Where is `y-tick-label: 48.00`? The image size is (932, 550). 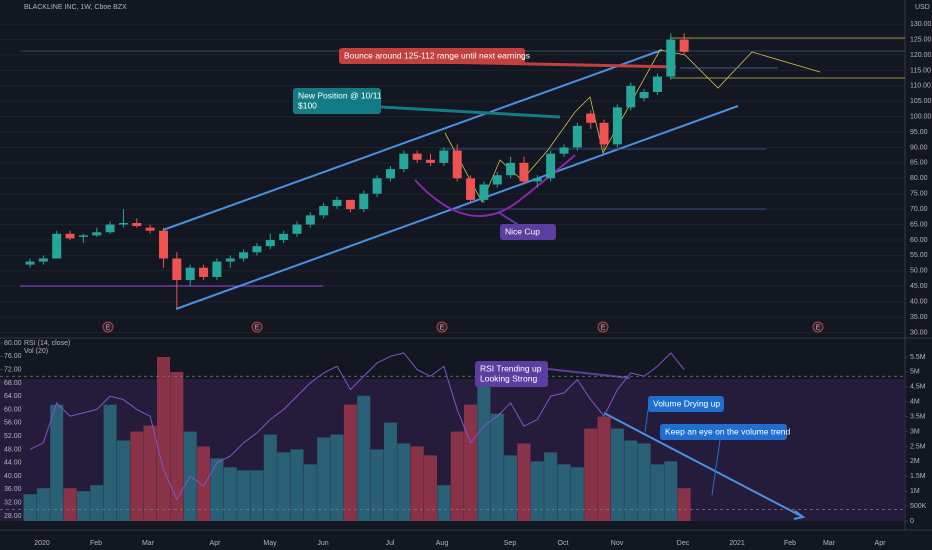
y-tick-label: 48.00 is located at coordinates (13, 449).